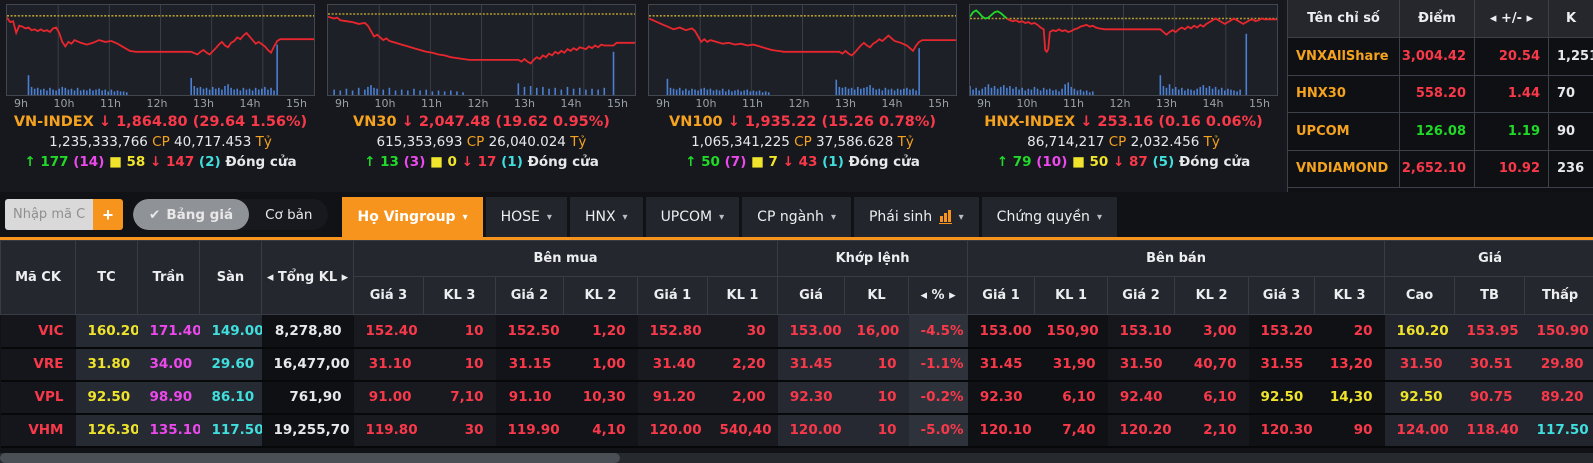 The image size is (1593, 463). What do you see at coordinates (1049, 217) in the screenshot?
I see `tab-chung-quyen: Chứng quyền ▾` at bounding box center [1049, 217].